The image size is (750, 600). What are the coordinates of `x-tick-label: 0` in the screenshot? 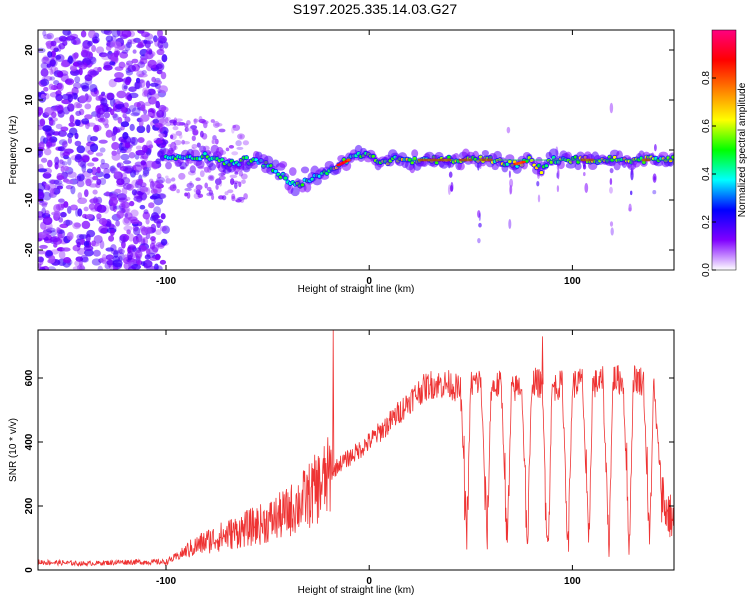 It's located at (369, 281).